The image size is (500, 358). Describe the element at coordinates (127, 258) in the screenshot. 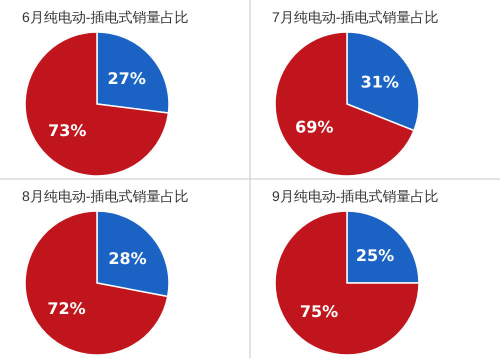

I see `data-label: 28%` at that location.